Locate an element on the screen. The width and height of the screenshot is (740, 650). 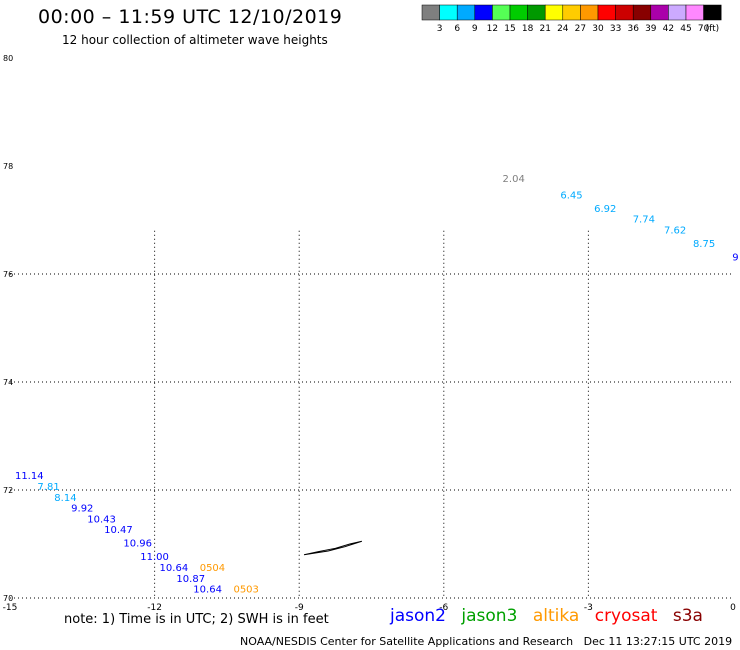
colorbar-label: 24 is located at coordinates (563, 29).